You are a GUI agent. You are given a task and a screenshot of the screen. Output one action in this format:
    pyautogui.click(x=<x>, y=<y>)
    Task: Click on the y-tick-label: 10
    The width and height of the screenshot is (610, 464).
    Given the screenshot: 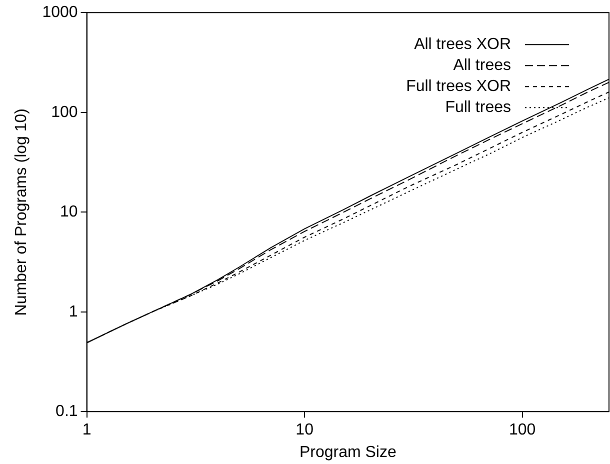 What is the action you would take?
    pyautogui.click(x=69, y=212)
    